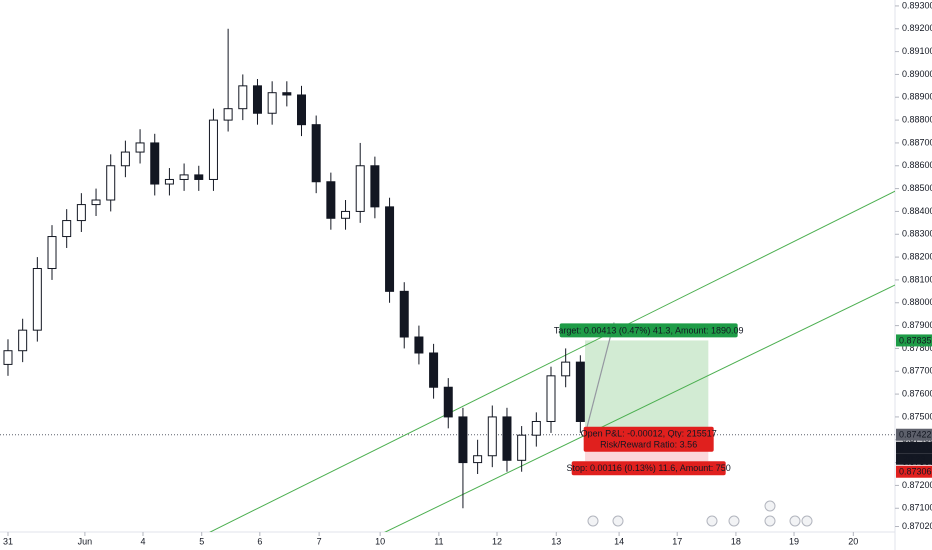 The height and width of the screenshot is (550, 932). What do you see at coordinates (915, 435) in the screenshot?
I see `price-label: 0.87422` at bounding box center [915, 435].